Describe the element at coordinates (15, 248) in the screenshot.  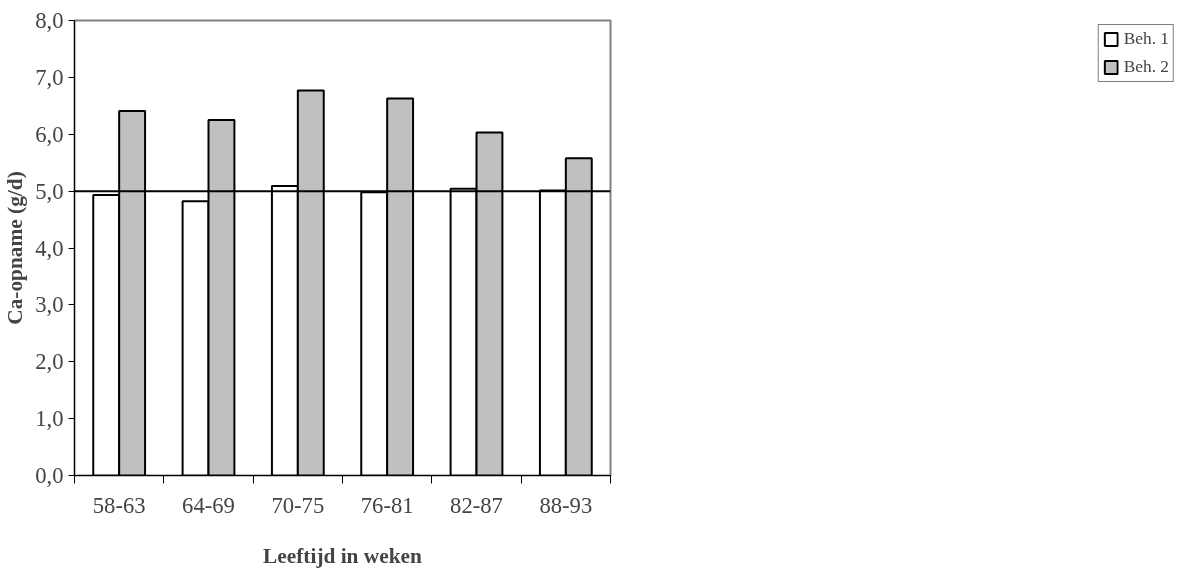
I see `y-axis-title: Ca-opname (g/d)` at that location.